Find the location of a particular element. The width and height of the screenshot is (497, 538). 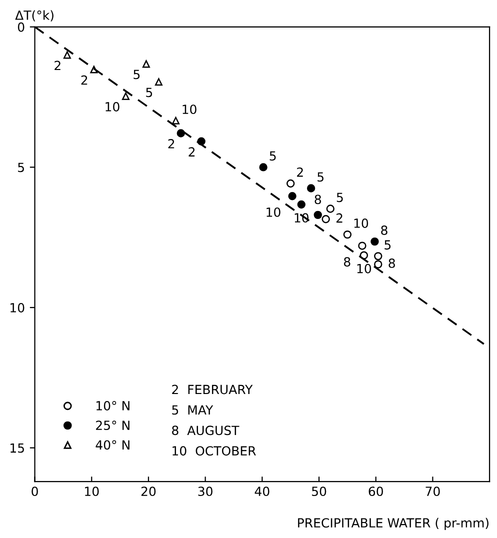

x-axis-title: PRECIPITABLE WATER ( pr-mm) is located at coordinates (393, 524).